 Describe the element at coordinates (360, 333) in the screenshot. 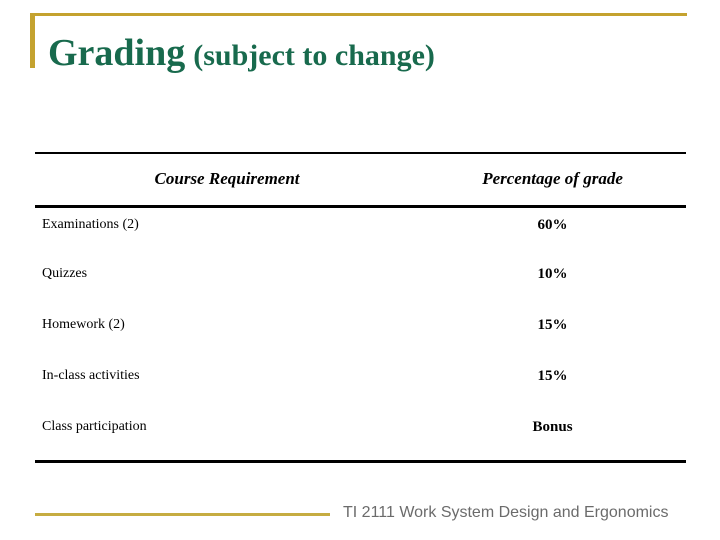

I see `table-row: Homework (2) 15%` at that location.